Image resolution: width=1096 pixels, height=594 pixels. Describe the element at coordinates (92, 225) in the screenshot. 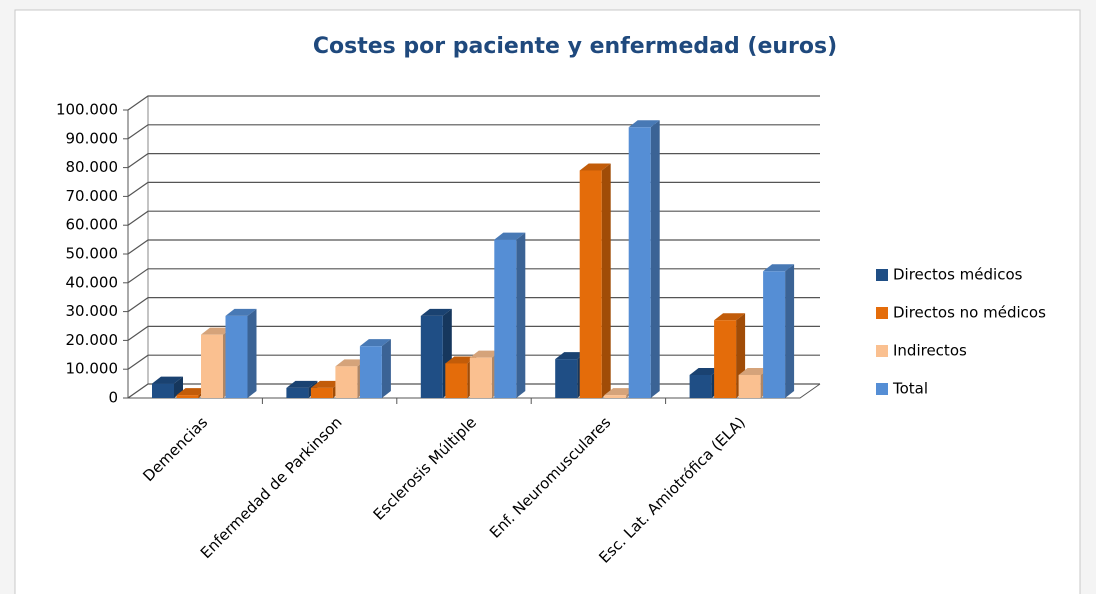

I see `y-tick-label: 60.000` at that location.